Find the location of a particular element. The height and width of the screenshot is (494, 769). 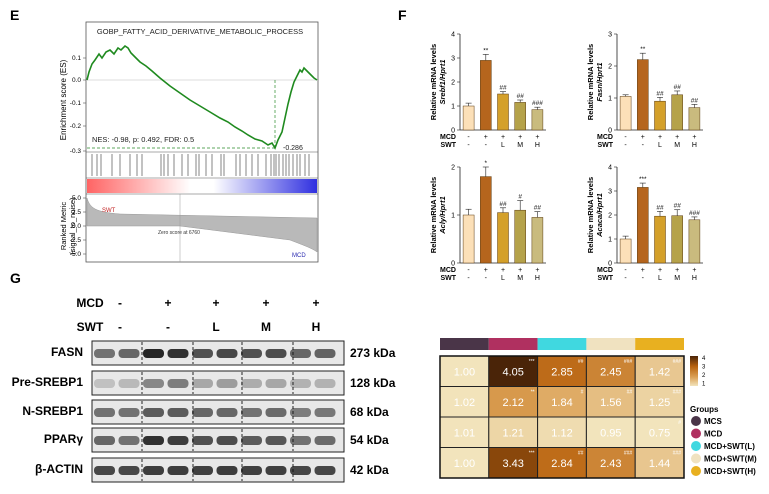

colorbar-gradient is located at coordinates (694, 371).